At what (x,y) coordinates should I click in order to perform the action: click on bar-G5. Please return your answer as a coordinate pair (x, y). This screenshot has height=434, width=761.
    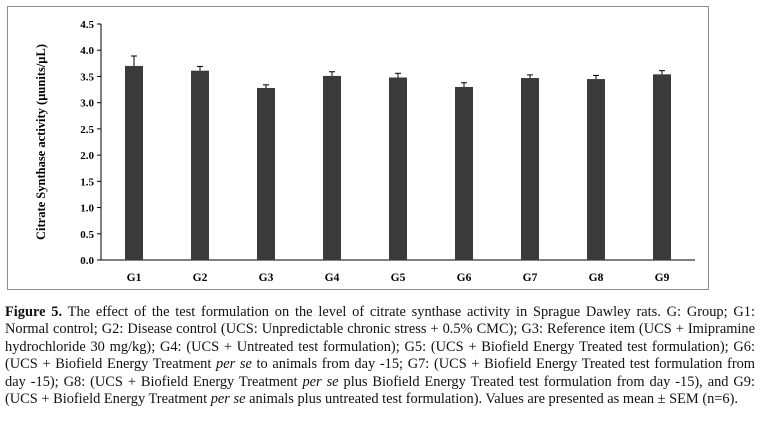
    Looking at the image, I should click on (398, 168).